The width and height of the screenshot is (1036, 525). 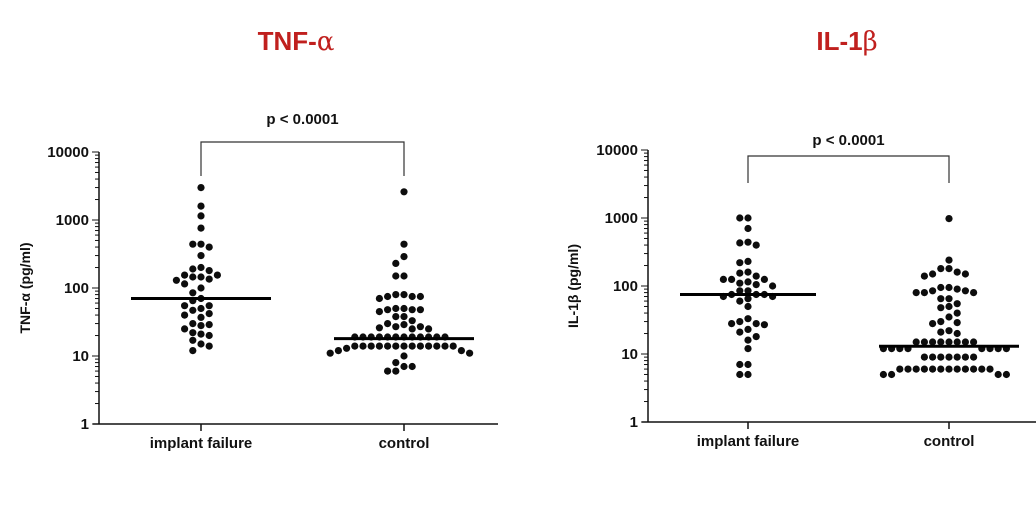 What do you see at coordinates (625, 286) in the screenshot?
I see `y-tick-label: 100` at bounding box center [625, 286].